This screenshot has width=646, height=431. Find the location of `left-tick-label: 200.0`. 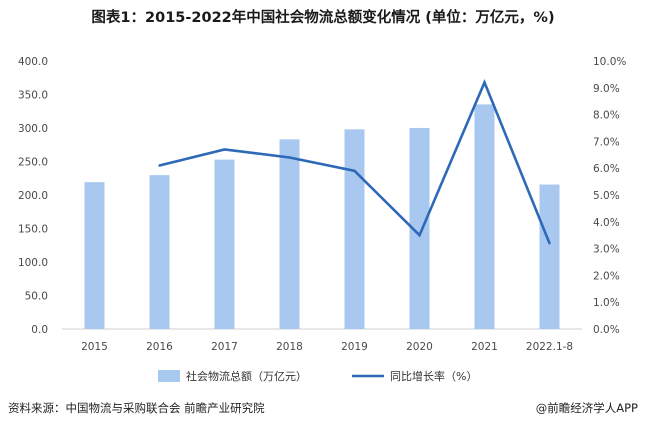

left-tick-label: 200.0 is located at coordinates (33, 196).